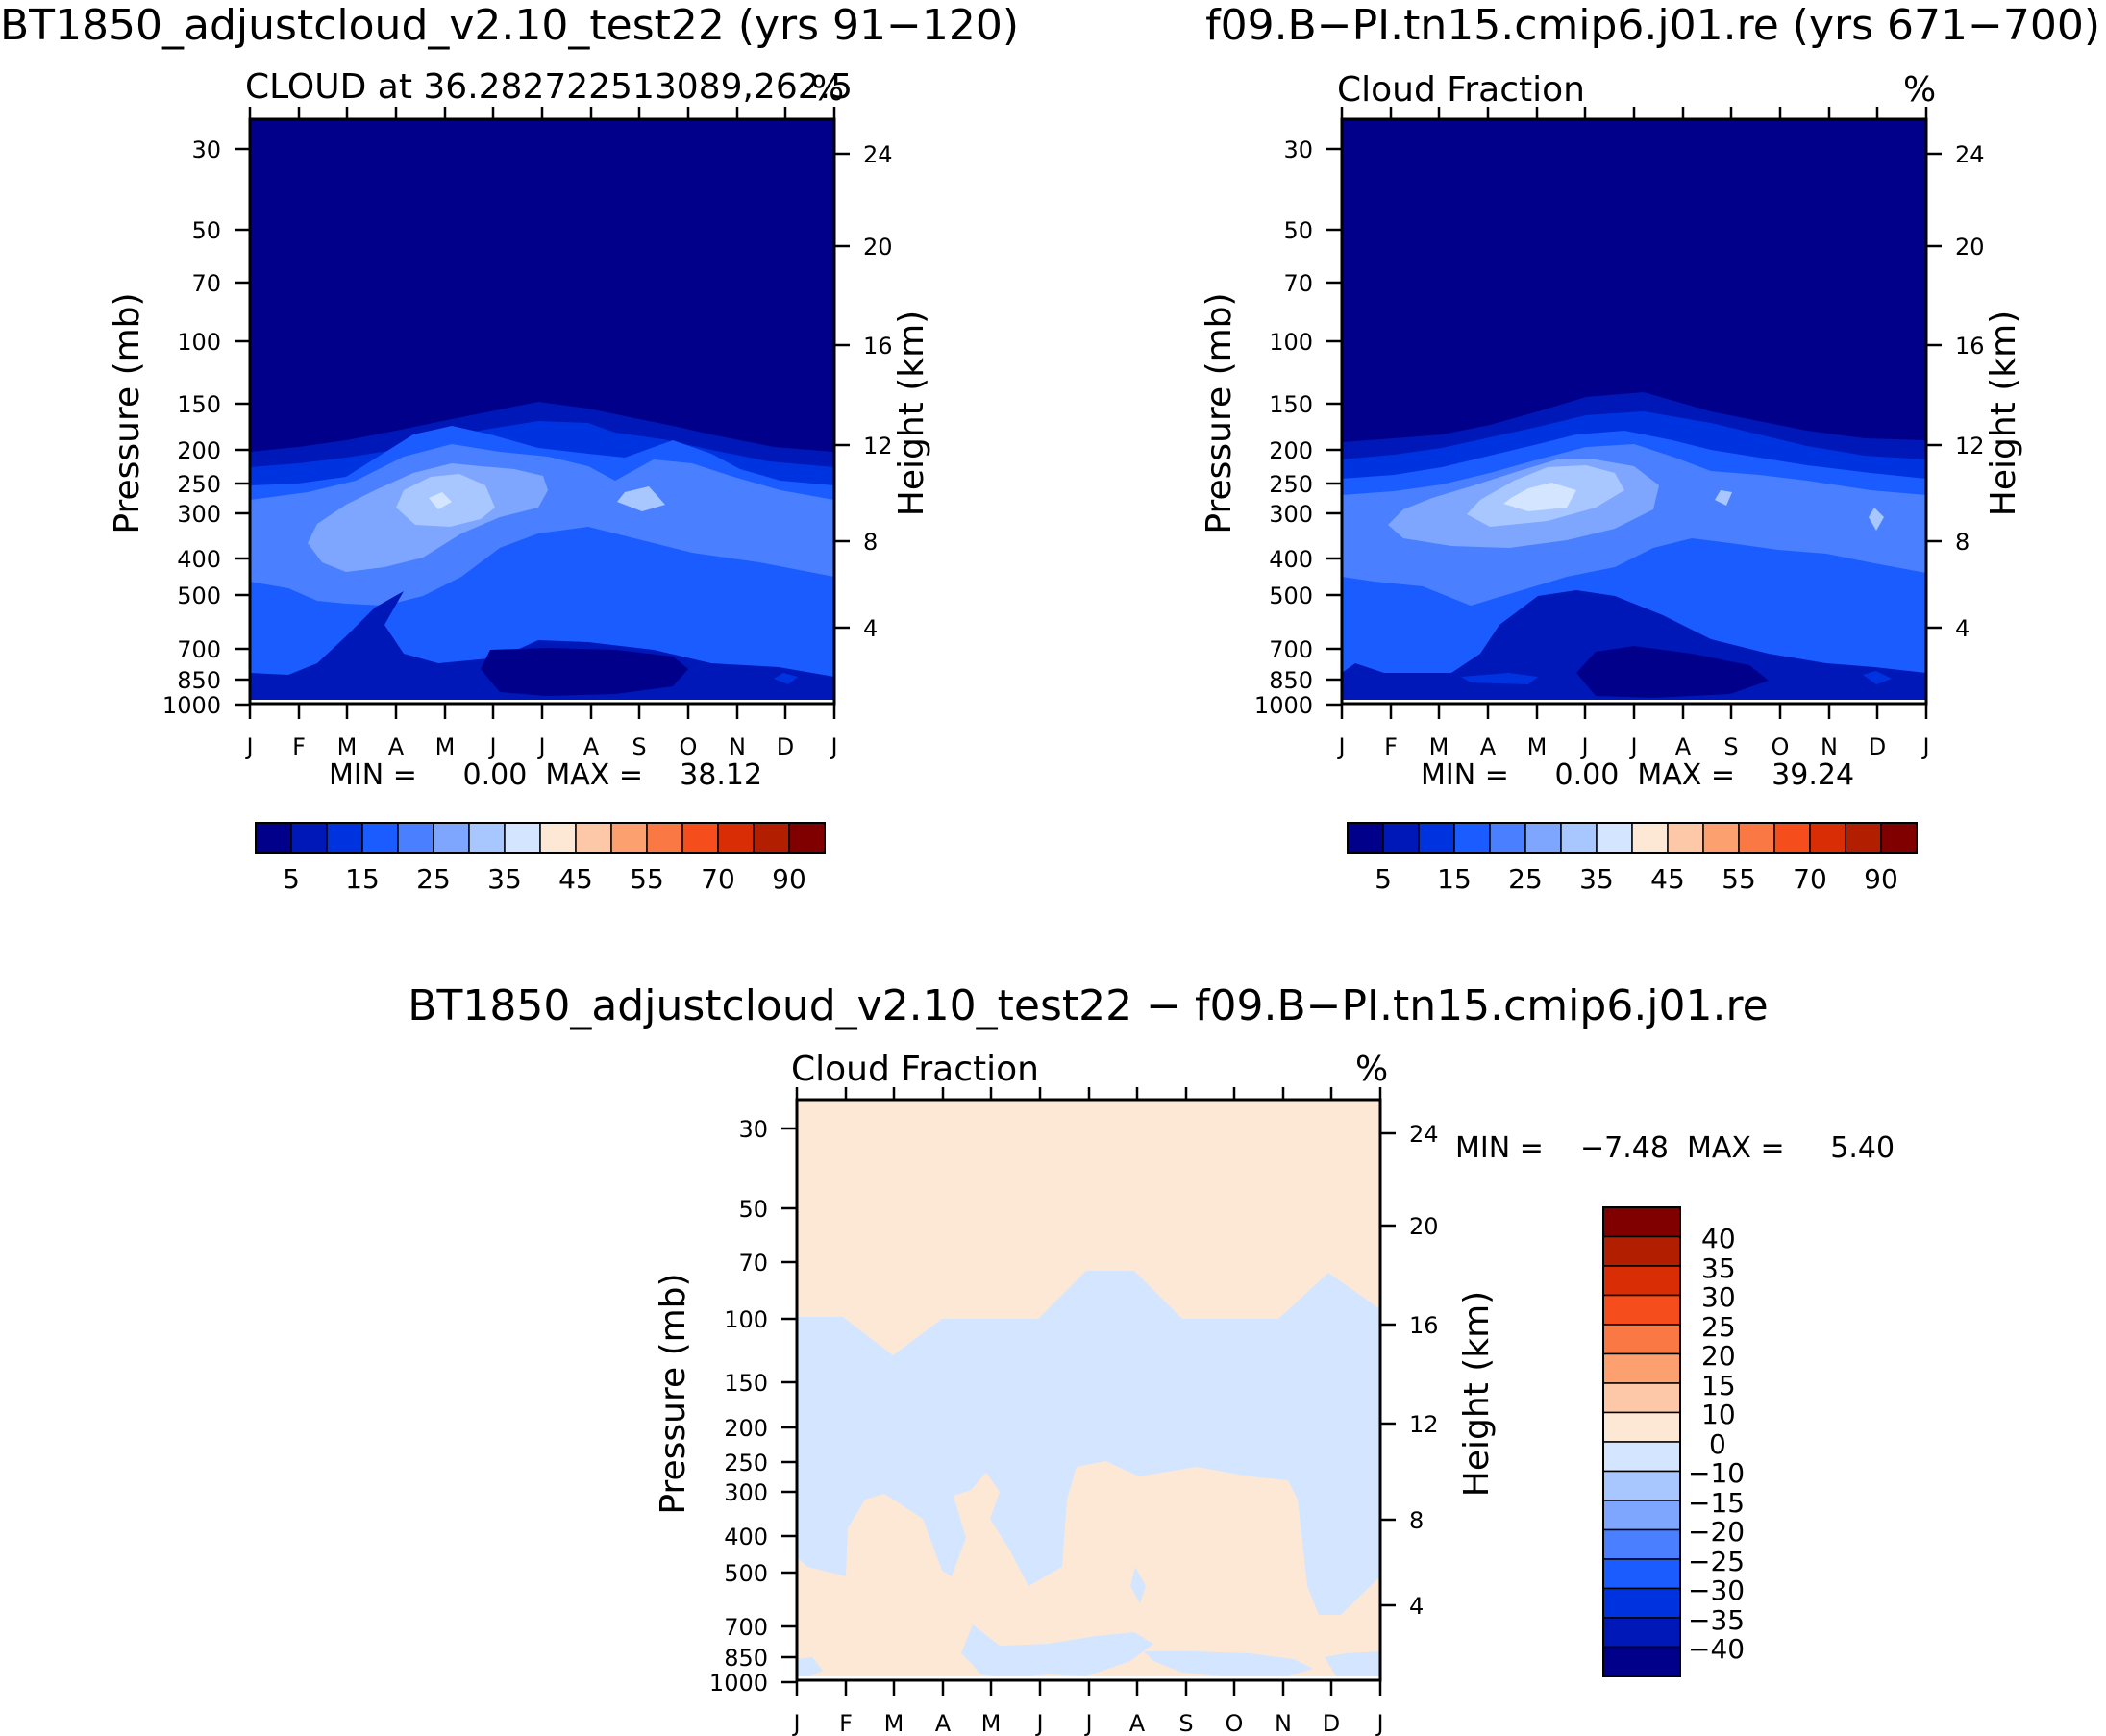  Describe the element at coordinates (1596, 879) in the screenshot. I see `colorbar-label: 35` at that location.